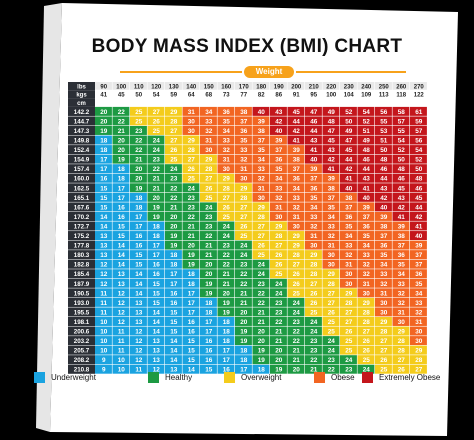 The height and width of the screenshot is (440, 474). Describe the element at coordinates (419, 265) in the screenshot. I see `bmi-value: 37` at that location.